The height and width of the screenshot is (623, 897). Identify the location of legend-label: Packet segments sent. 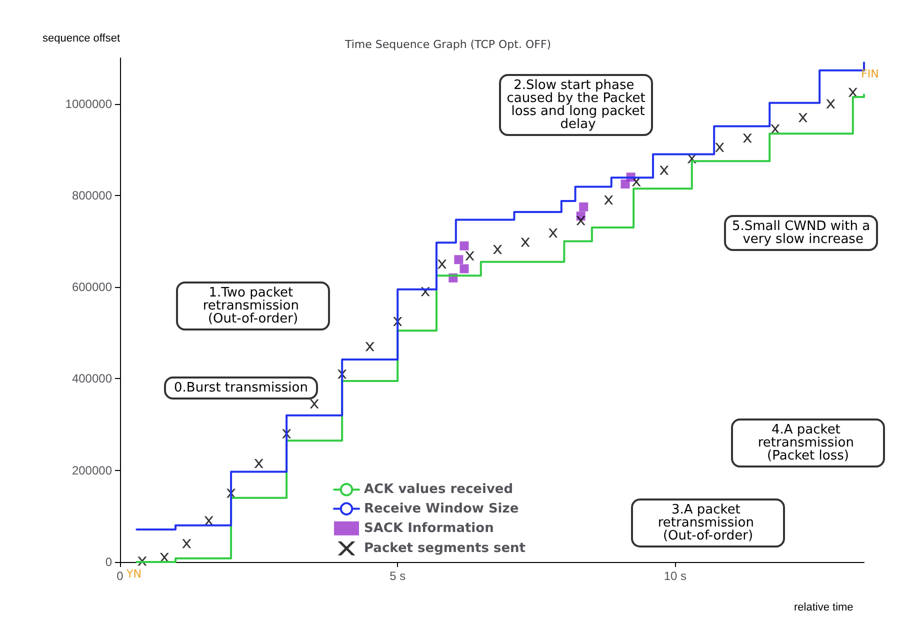
(445, 548).